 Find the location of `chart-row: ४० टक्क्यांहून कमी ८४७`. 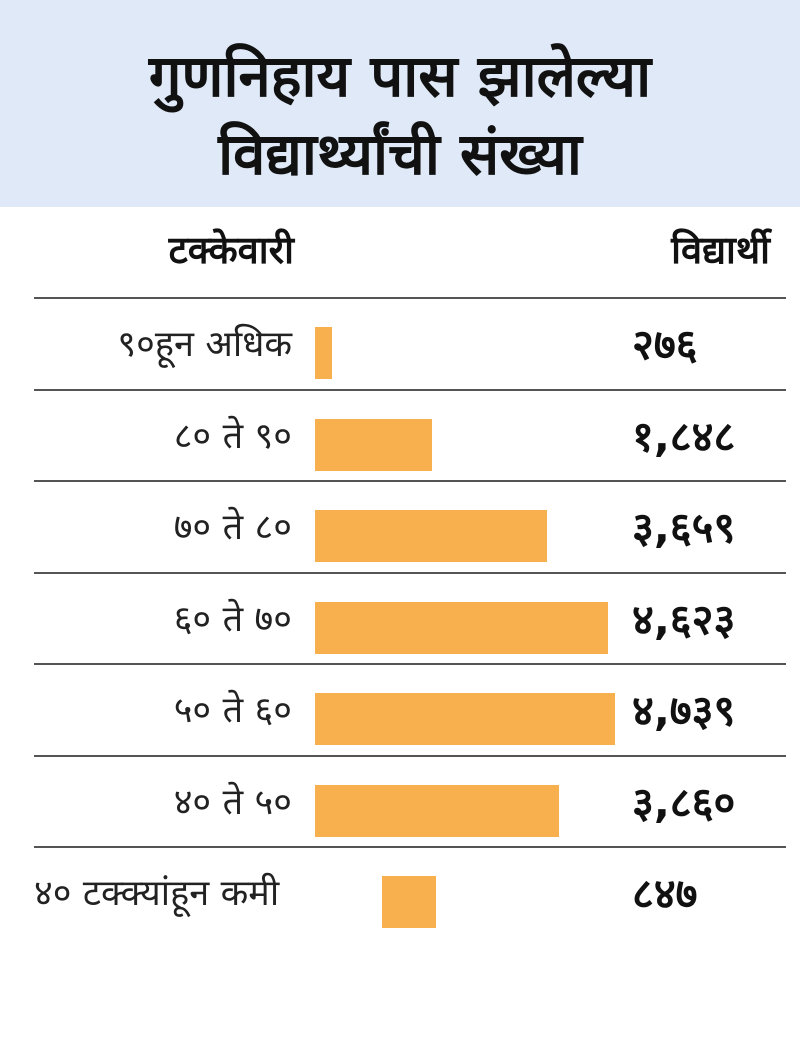

chart-row: ४० टक्क्यांहून कमी ८४७ is located at coordinates (400, 891).